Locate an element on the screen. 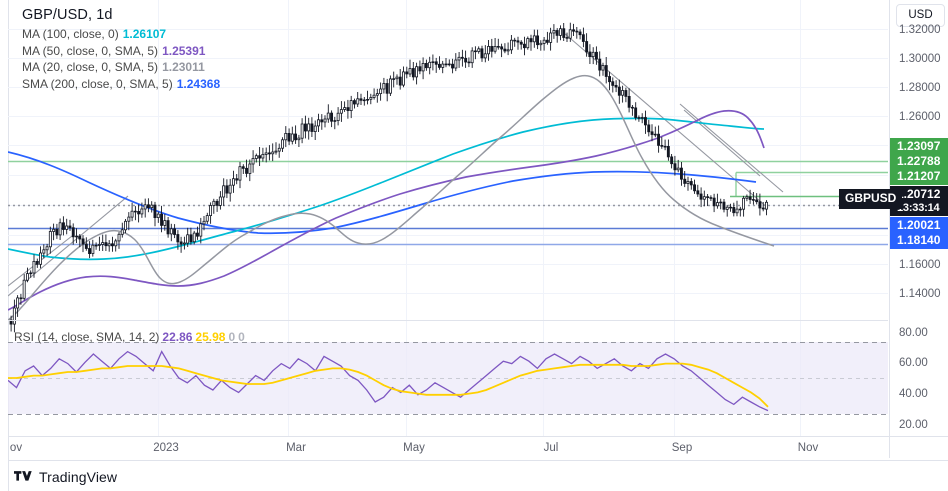 The image size is (948, 491). price-tag-green: 1.23097 is located at coordinates (919, 146).